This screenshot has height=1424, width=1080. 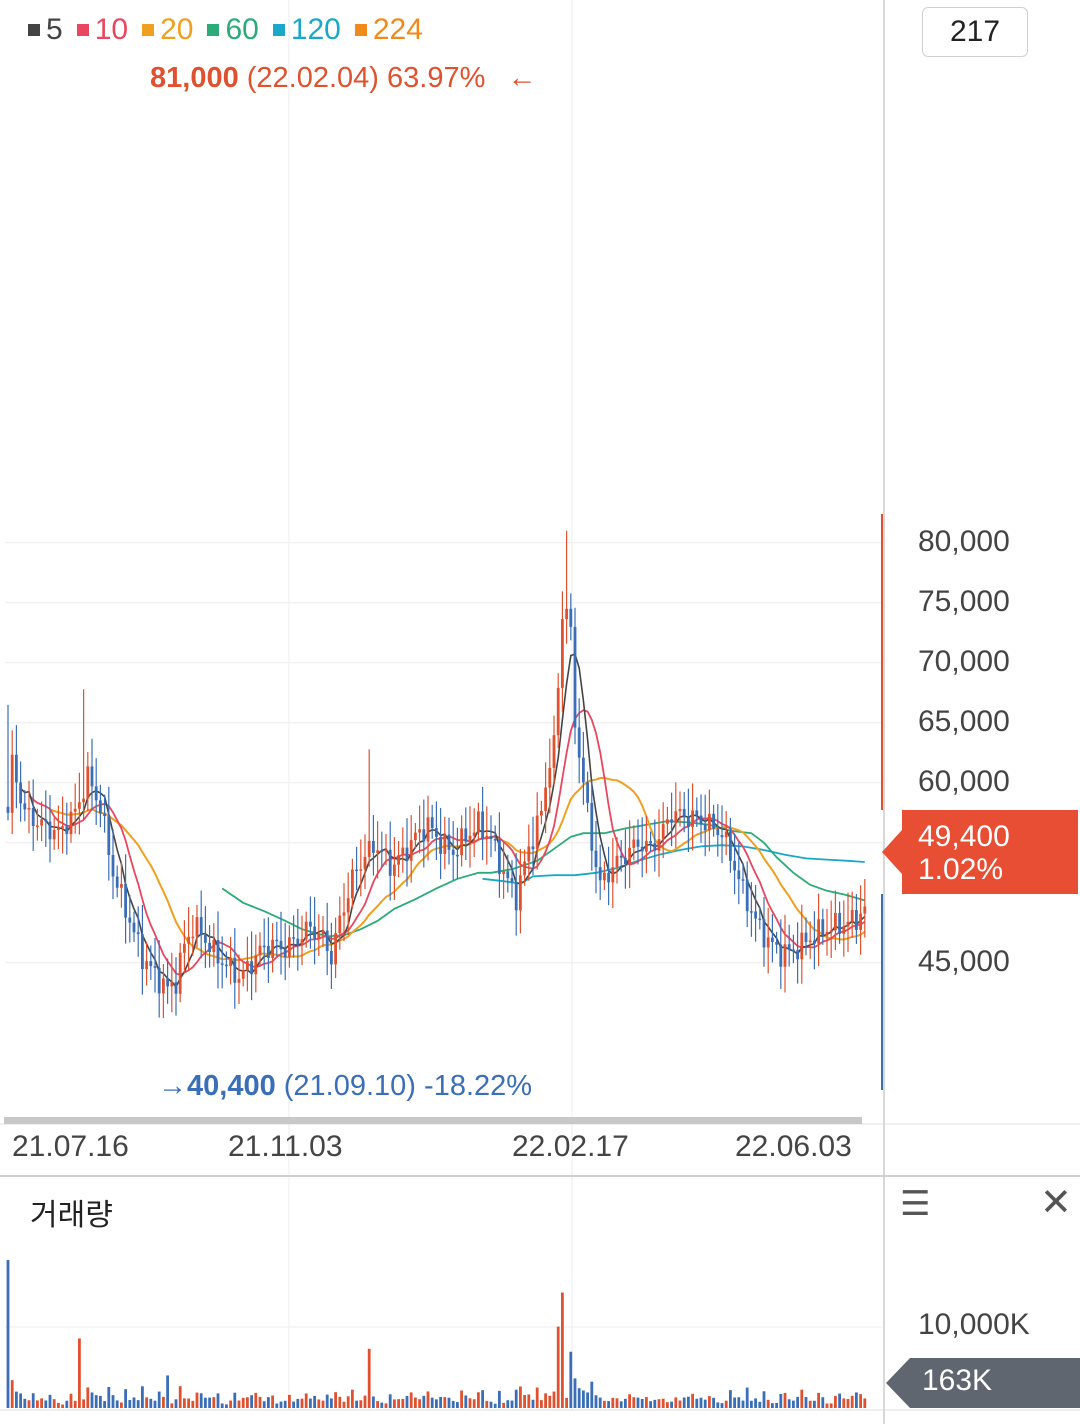 What do you see at coordinates (522, 78) in the screenshot?
I see `left-arrow-icon: ←` at bounding box center [522, 78].